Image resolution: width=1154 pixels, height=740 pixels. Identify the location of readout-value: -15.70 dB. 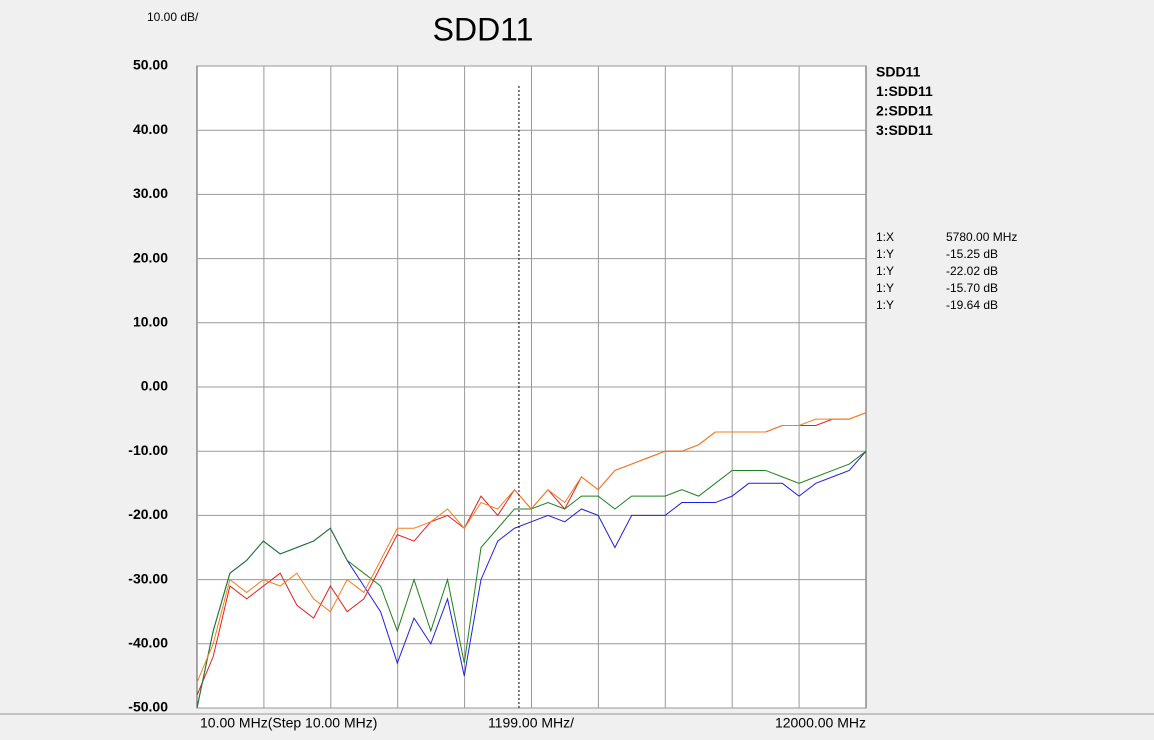
(972, 288).